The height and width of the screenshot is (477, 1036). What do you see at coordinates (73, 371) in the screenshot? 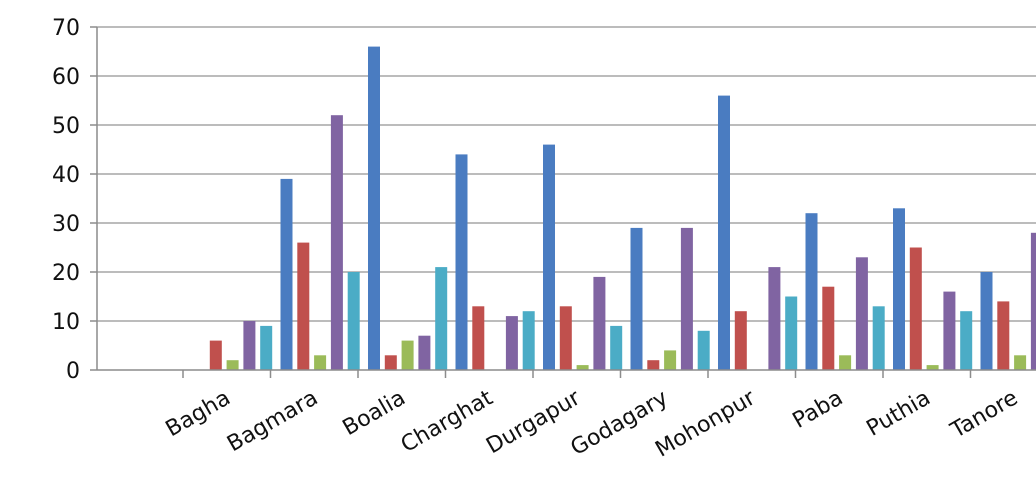
I see `y-tick-label: 0` at bounding box center [73, 371].